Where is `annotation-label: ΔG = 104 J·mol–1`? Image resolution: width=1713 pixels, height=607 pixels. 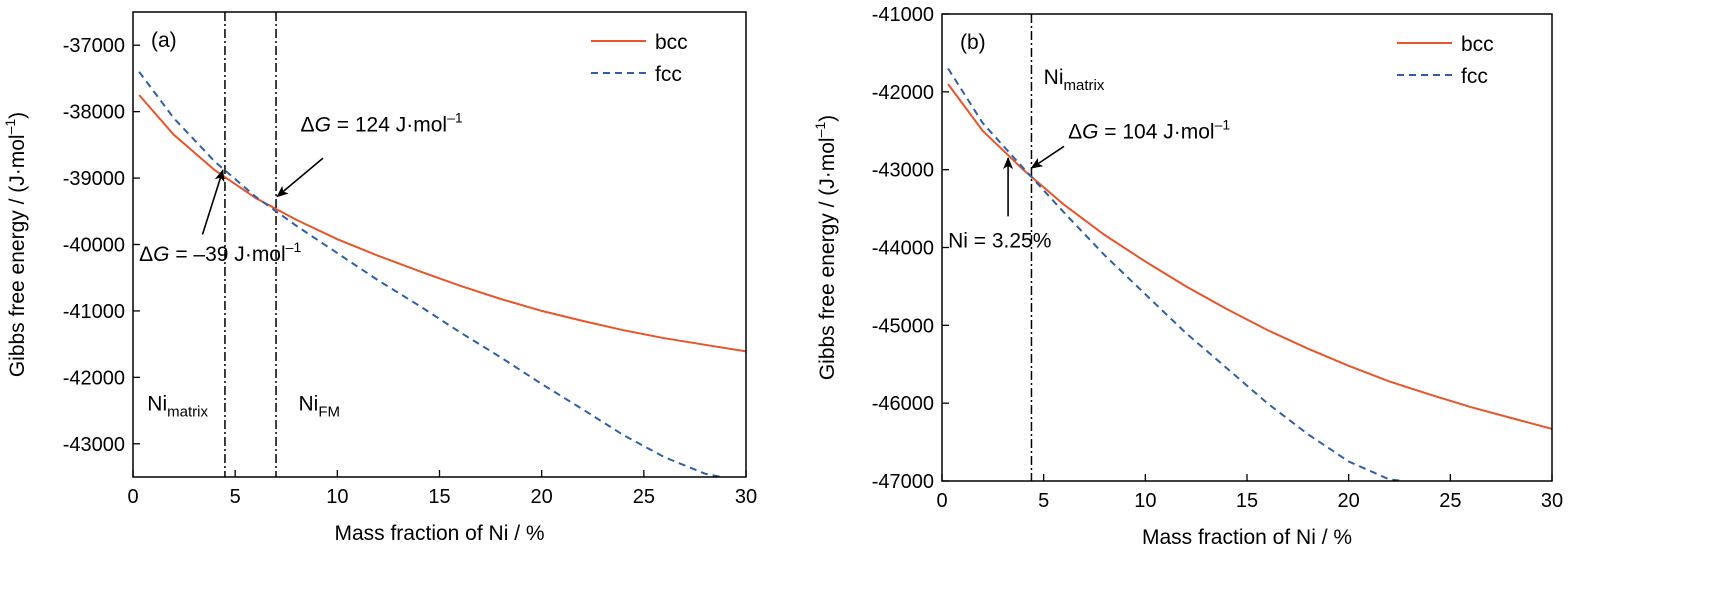
annotation-label: ΔG = 104 J·mol–1 is located at coordinates (1149, 130).